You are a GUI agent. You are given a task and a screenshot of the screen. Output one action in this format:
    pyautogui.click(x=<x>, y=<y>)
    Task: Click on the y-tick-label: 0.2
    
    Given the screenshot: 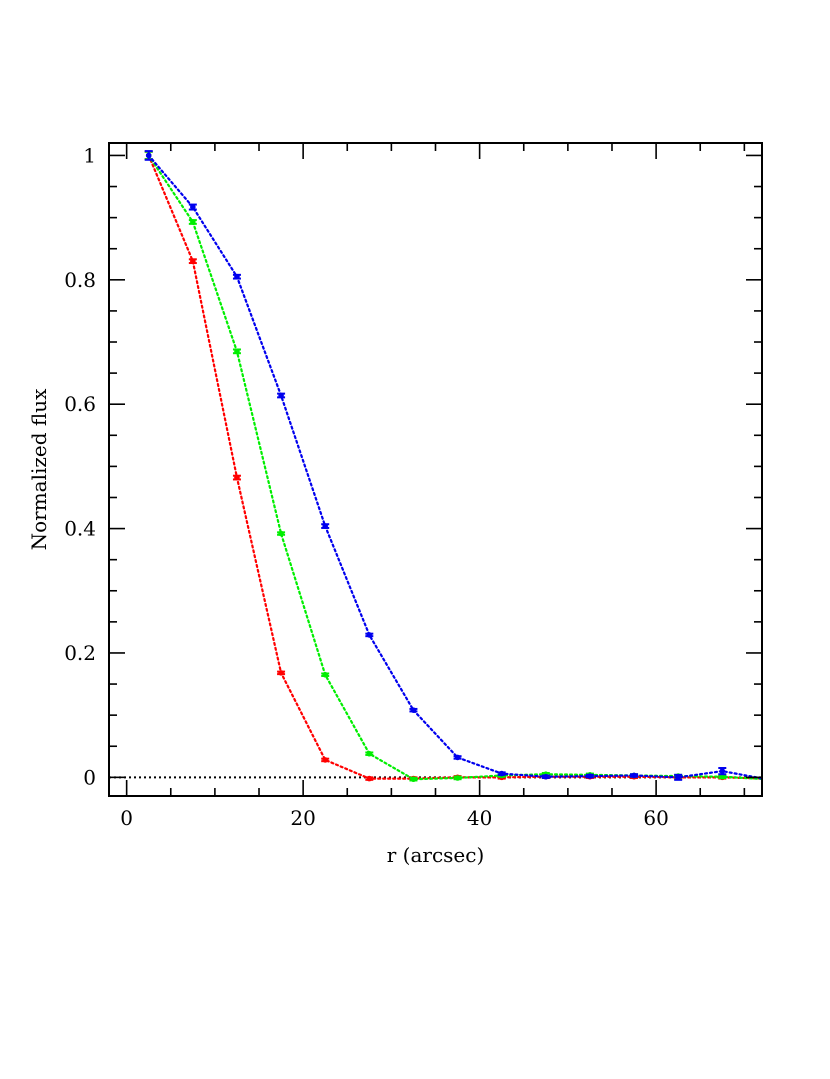 What is the action you would take?
    pyautogui.click(x=80, y=653)
    